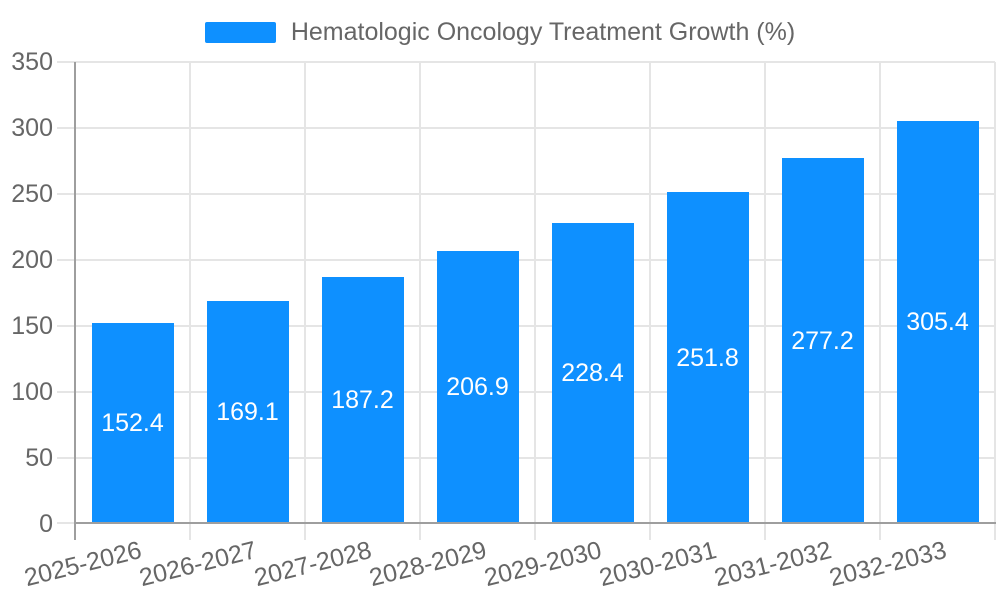 This screenshot has height=600, width=1000. What do you see at coordinates (46, 524) in the screenshot?
I see `y-axis-tick-label: 0` at bounding box center [46, 524].